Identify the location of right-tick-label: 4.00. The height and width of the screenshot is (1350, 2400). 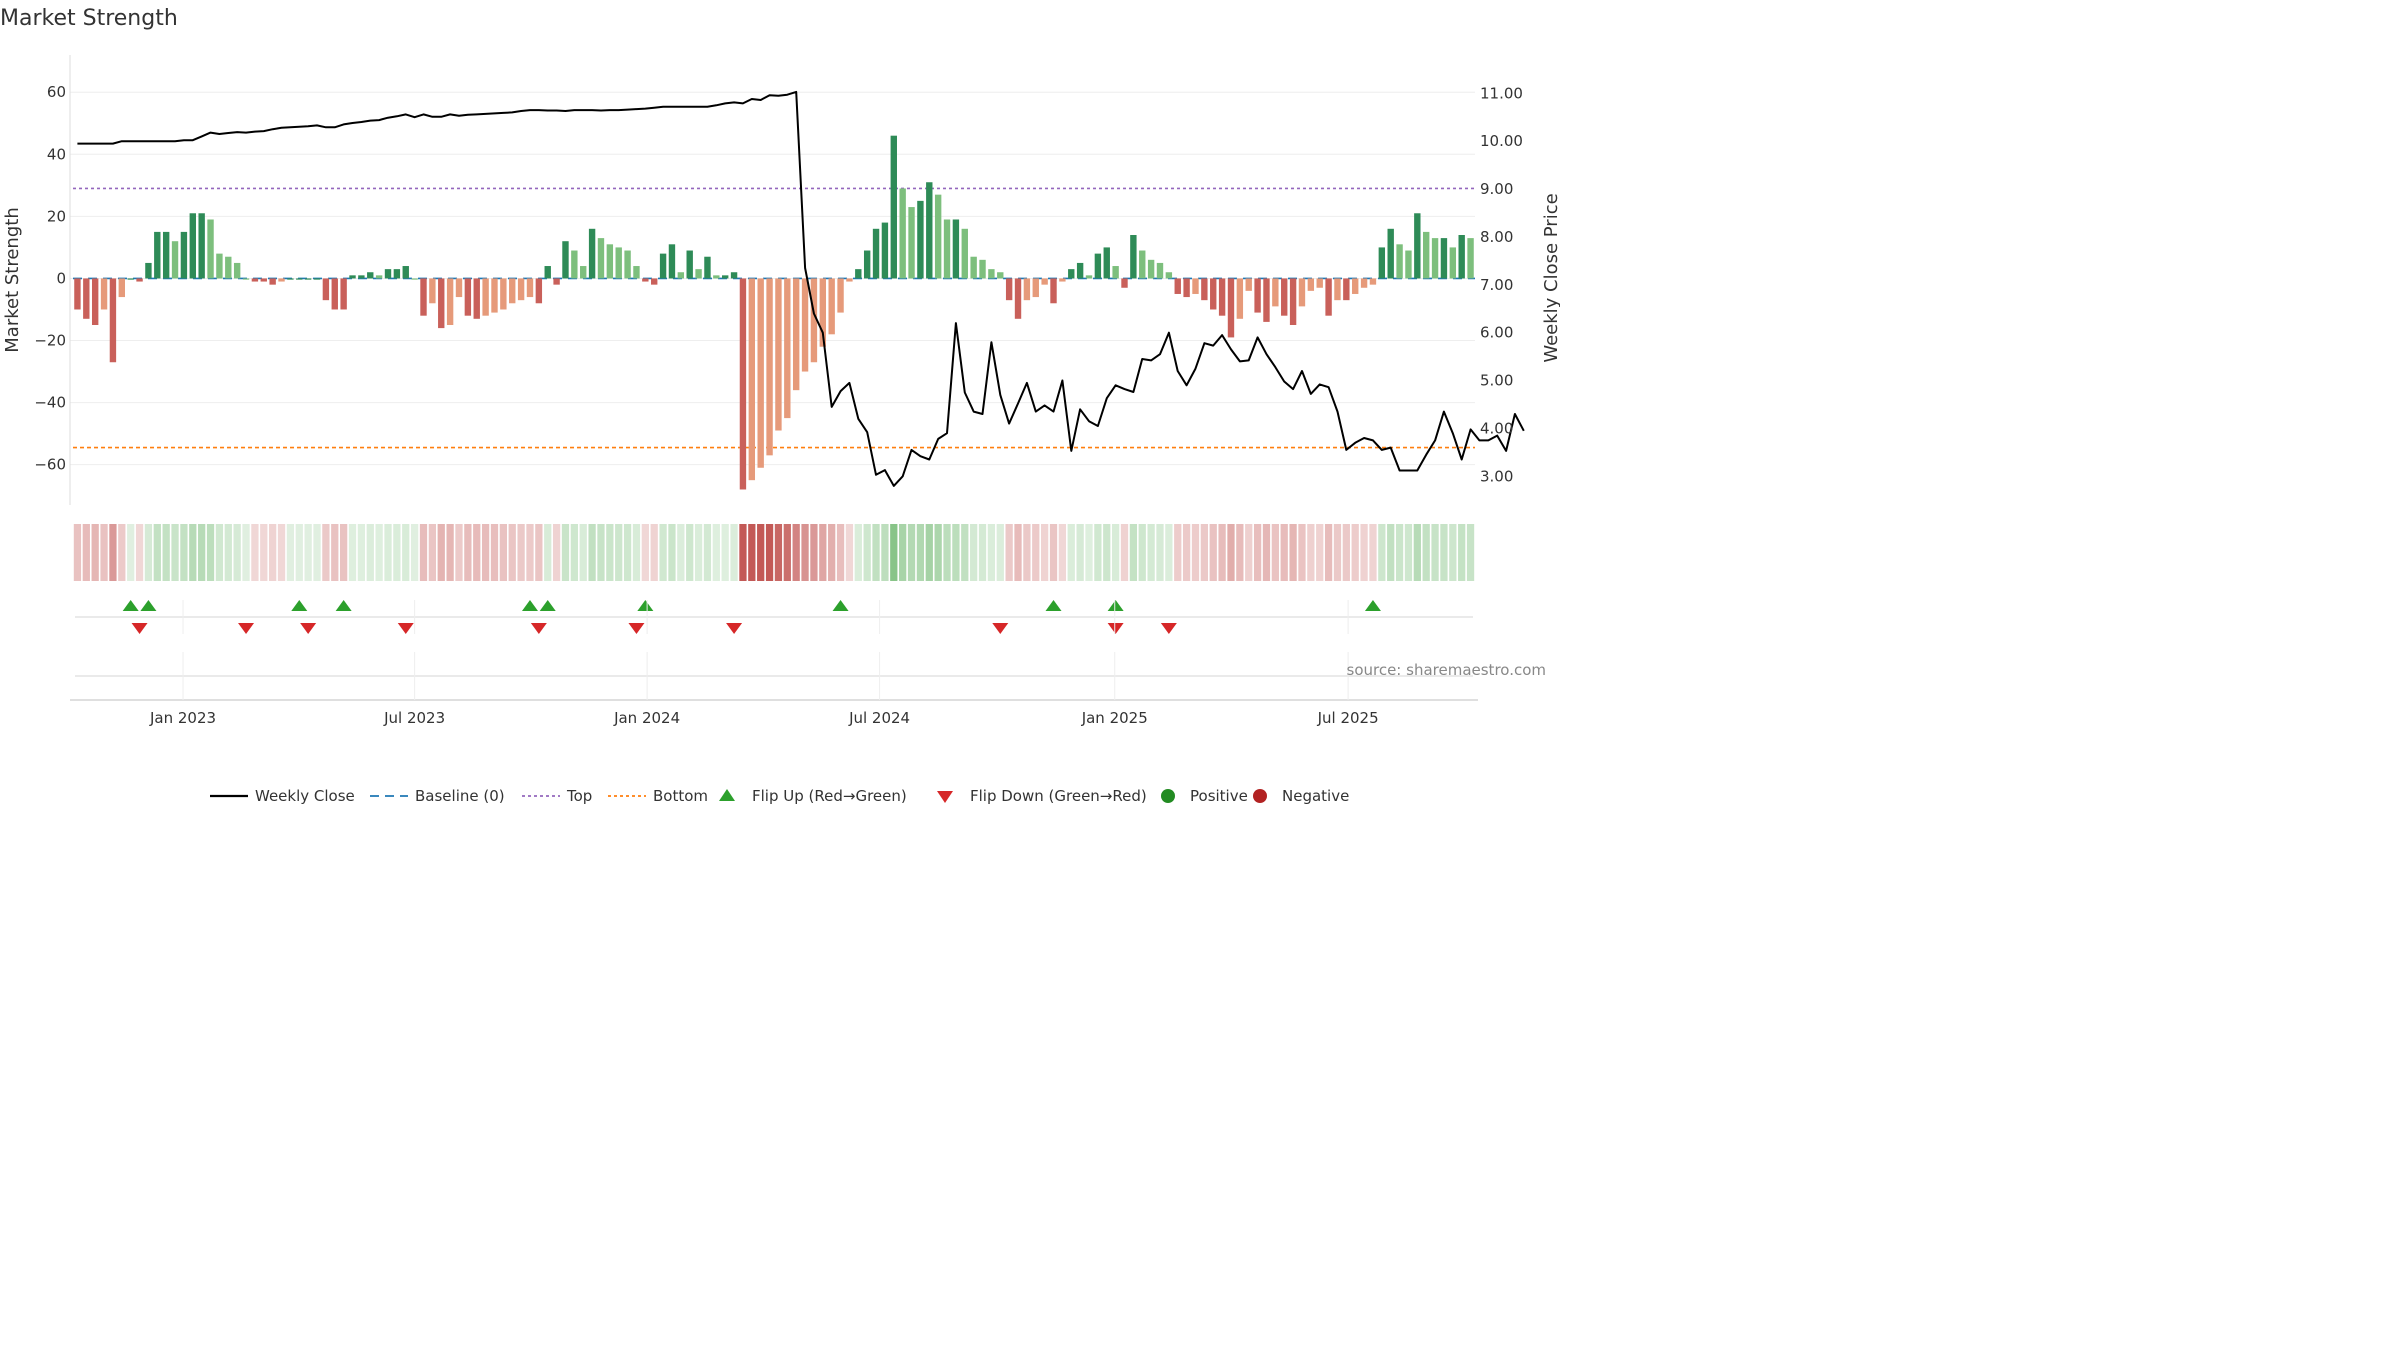
(1496, 428).